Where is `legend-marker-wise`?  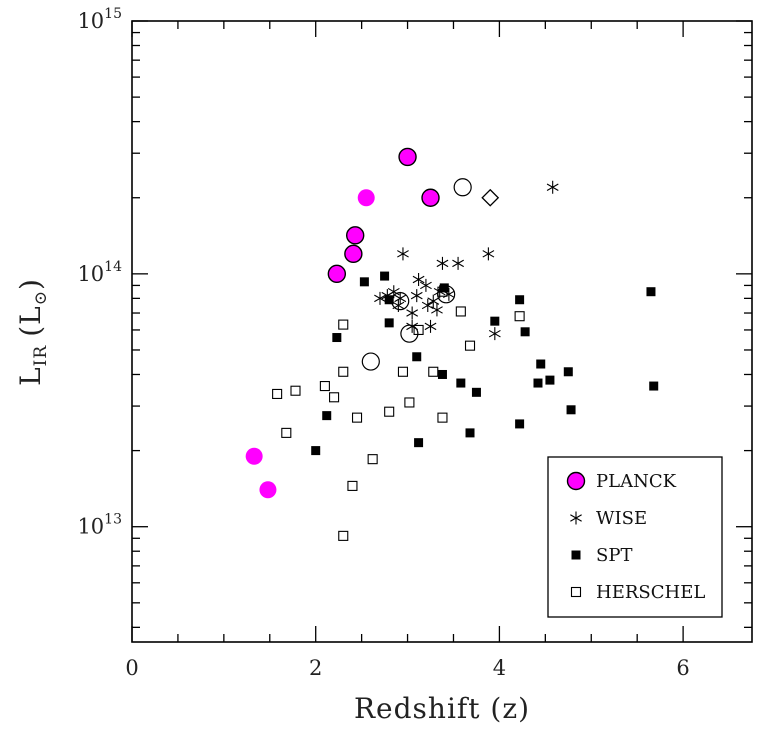 legend-marker-wise is located at coordinates (576, 518).